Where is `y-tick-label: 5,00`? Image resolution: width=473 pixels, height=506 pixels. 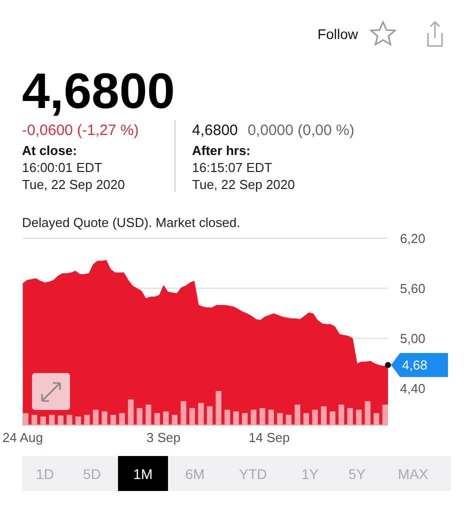 y-tick-label: 5,00 is located at coordinates (413, 338).